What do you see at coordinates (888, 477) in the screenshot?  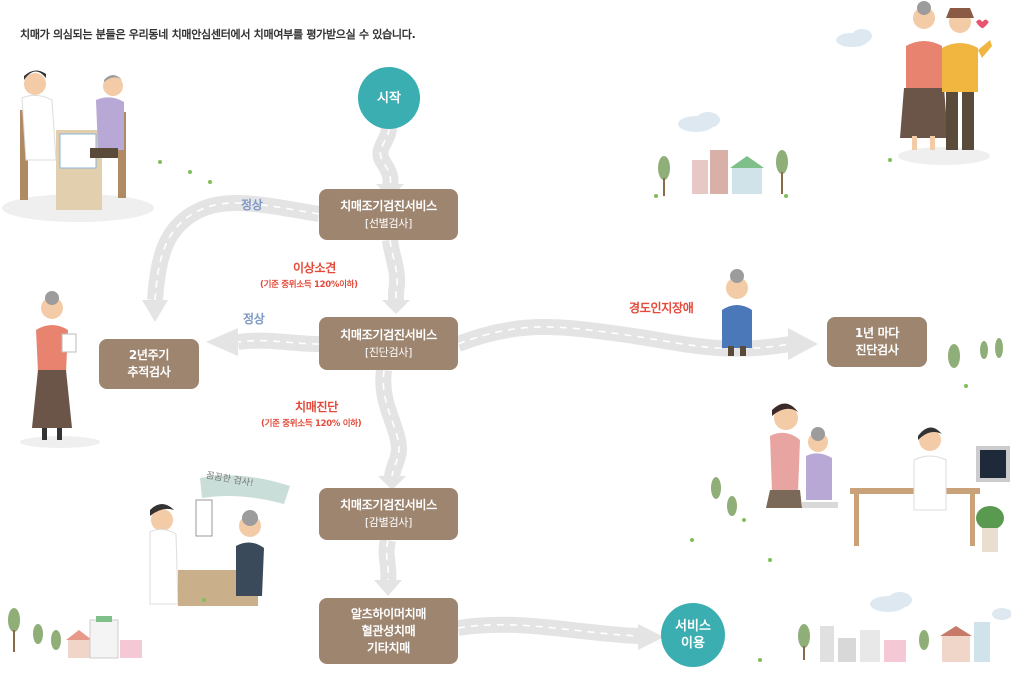 I see `consultation-illustration` at bounding box center [888, 477].